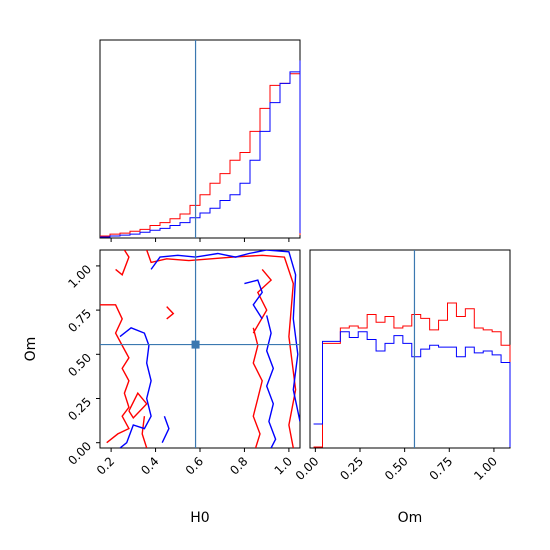  I want to click on hist-h0-series, so click(200, 149).